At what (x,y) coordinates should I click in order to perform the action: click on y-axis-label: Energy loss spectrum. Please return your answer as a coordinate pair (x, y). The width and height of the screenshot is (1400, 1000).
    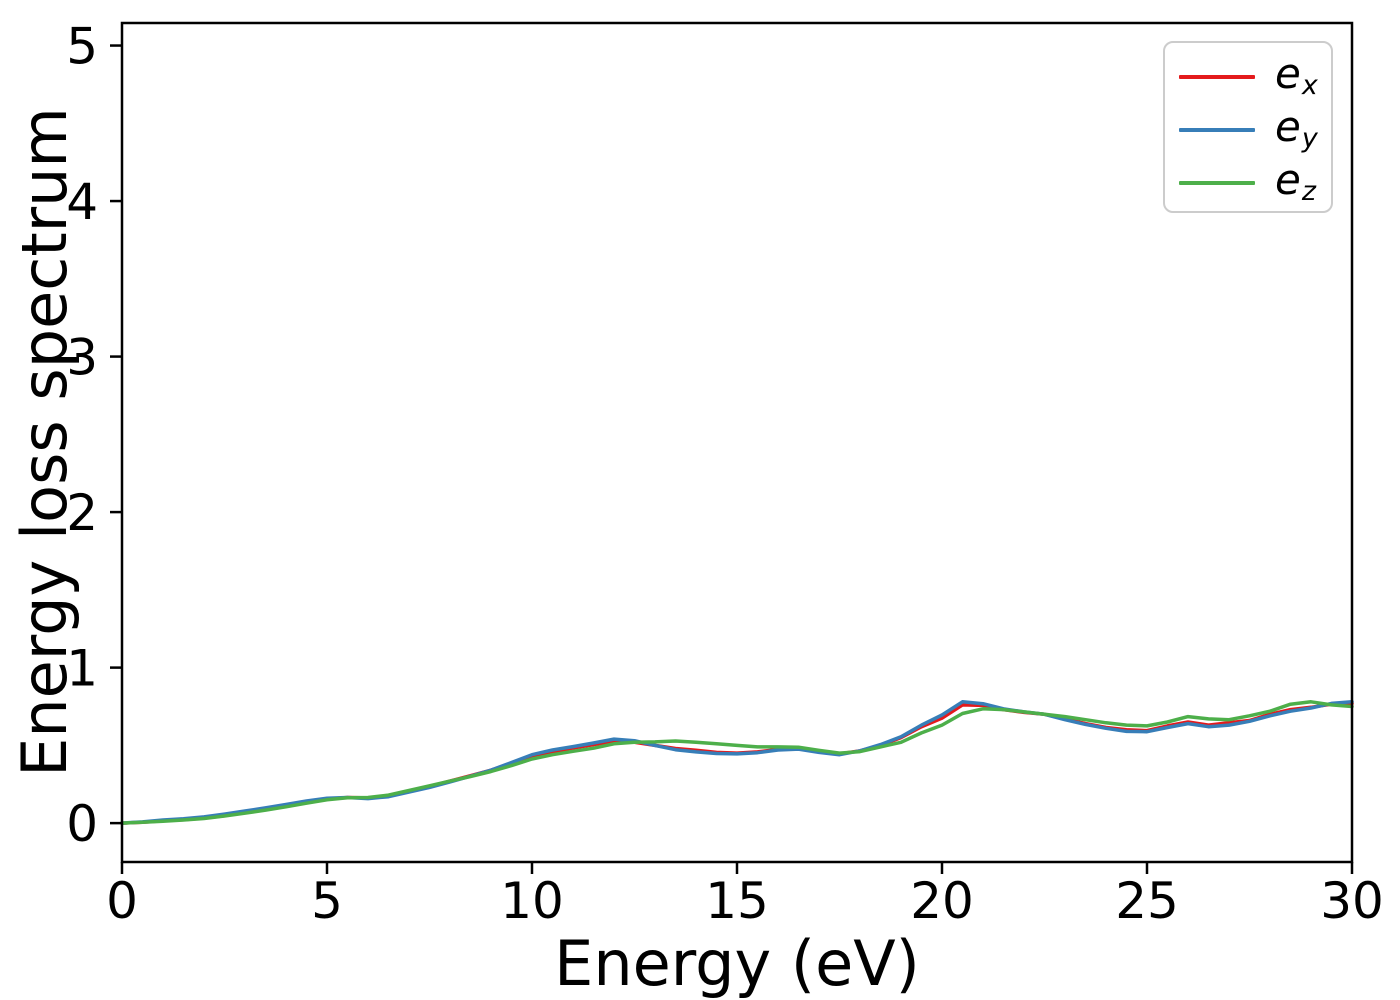
    Looking at the image, I should click on (44, 442).